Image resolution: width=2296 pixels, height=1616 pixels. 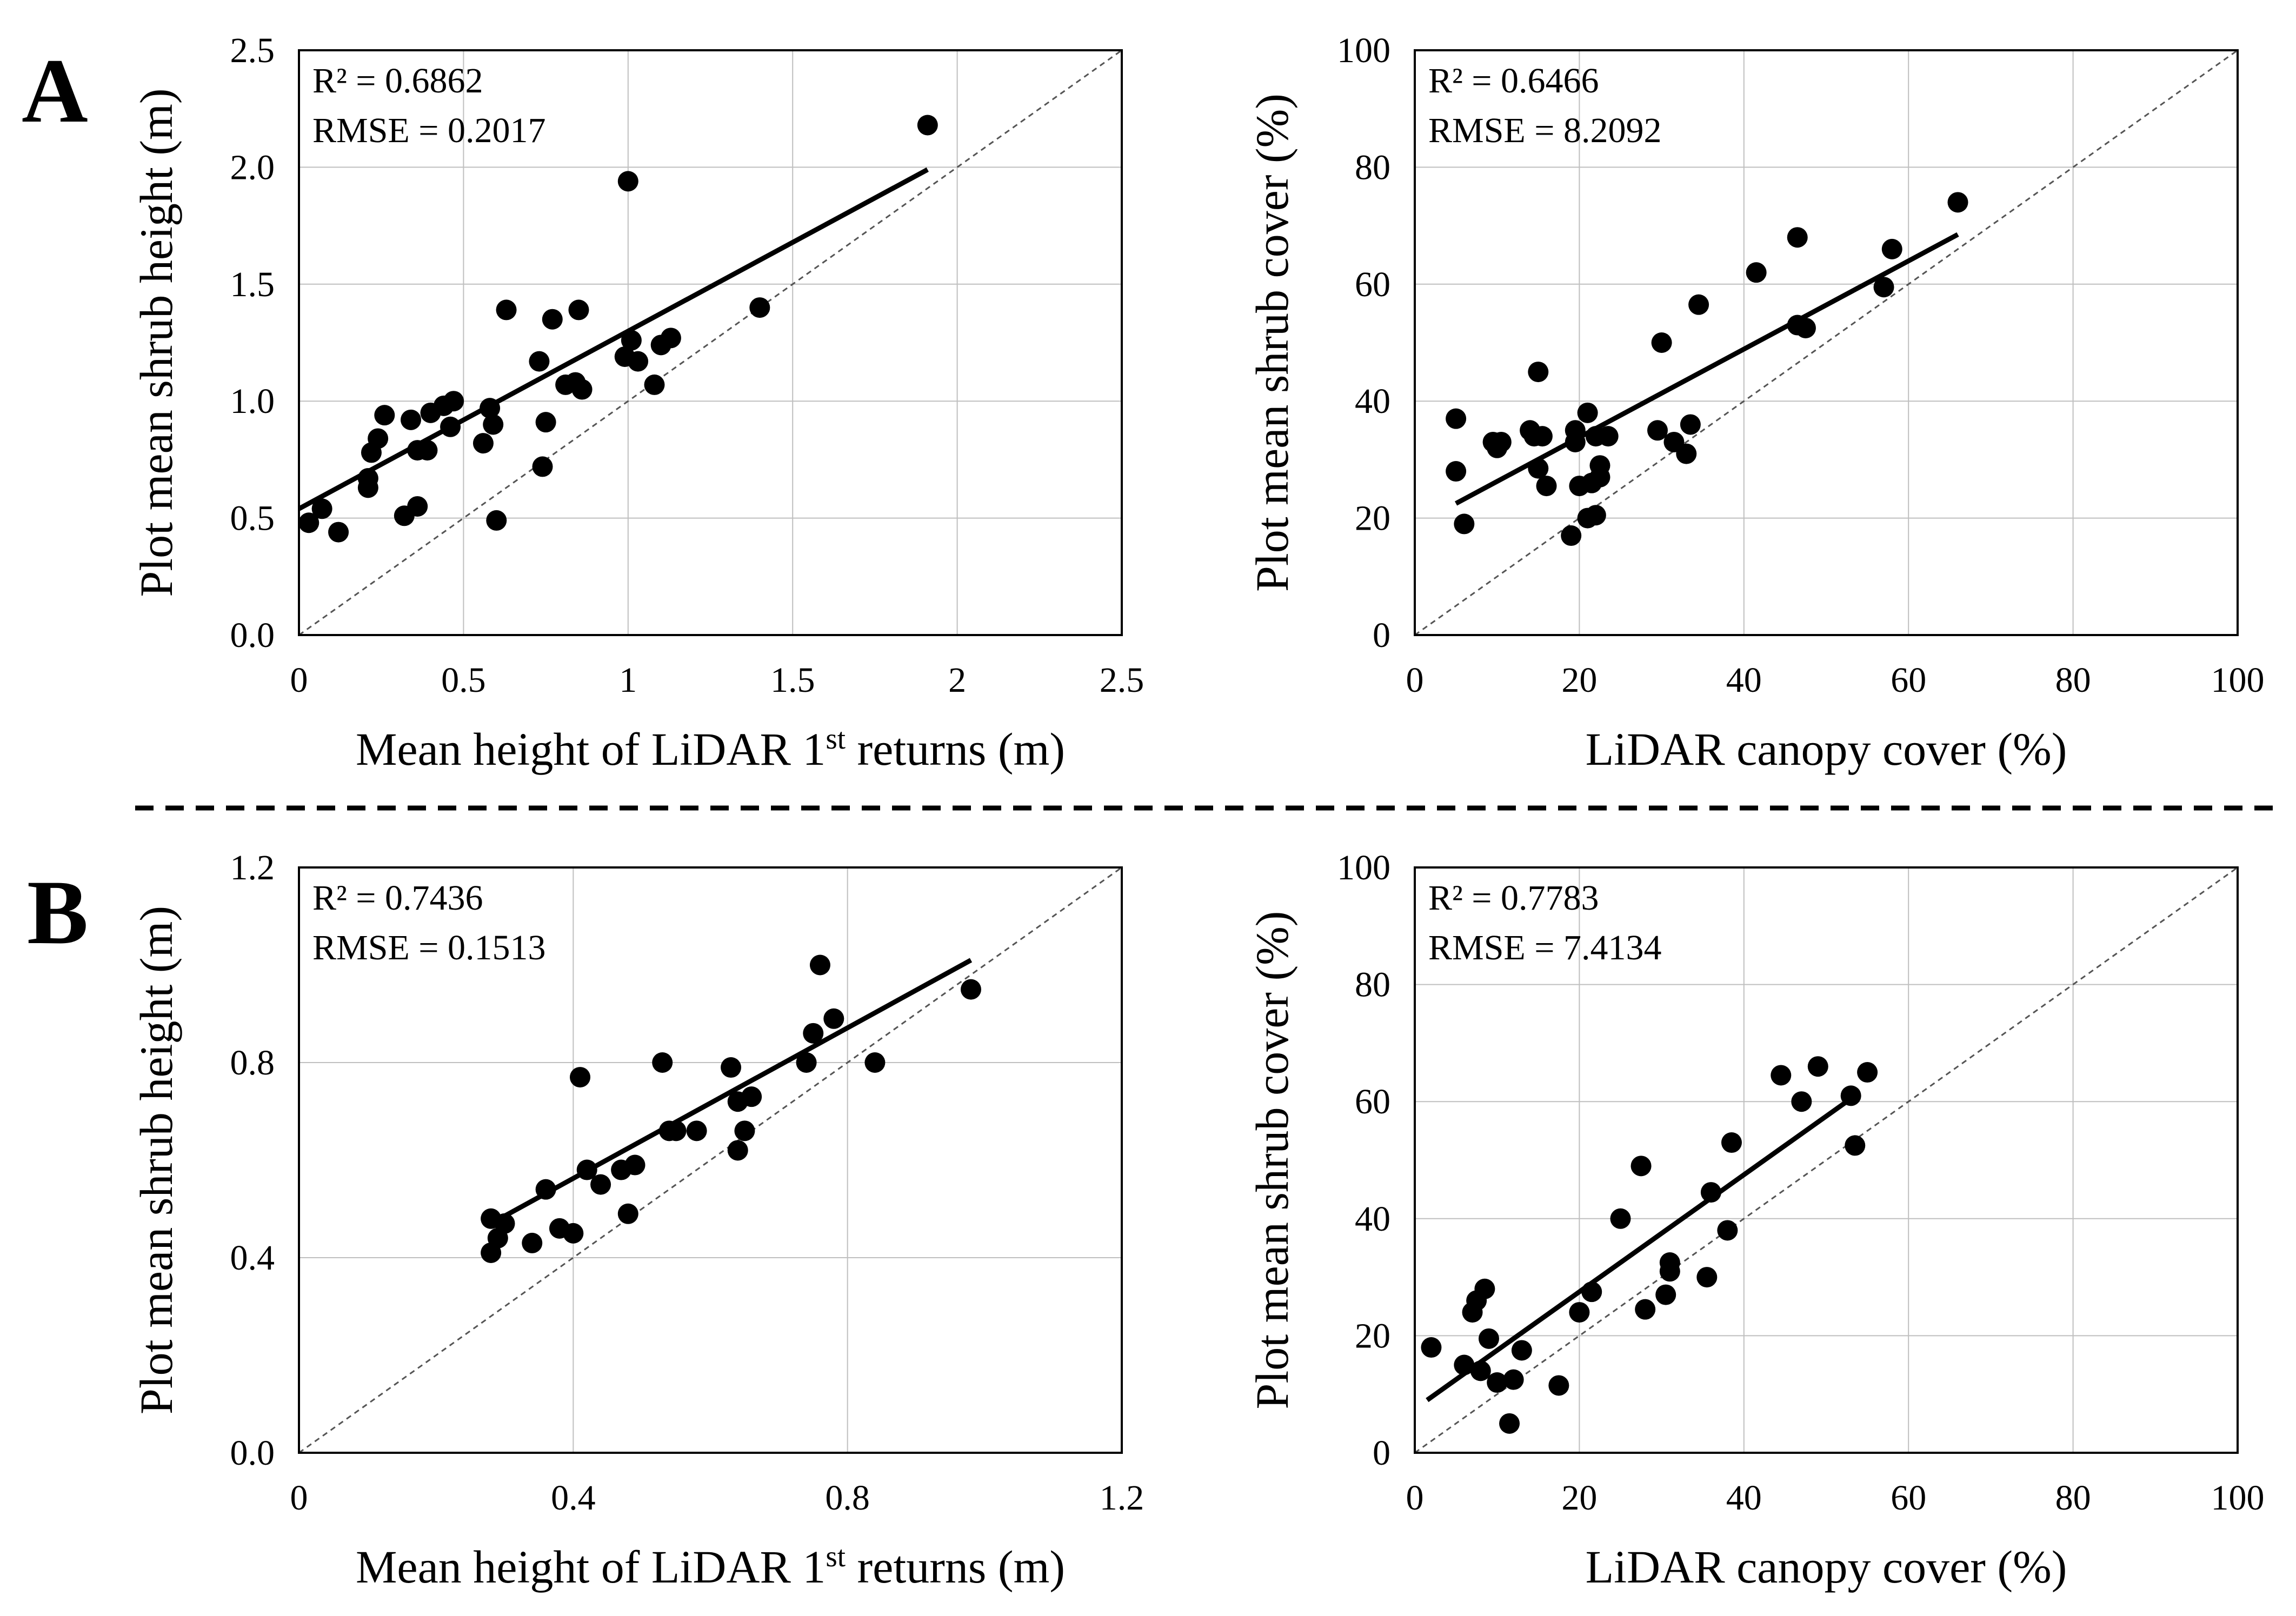 I want to click on r-squared-label: R² = 0.7783, so click(x=1514, y=898).